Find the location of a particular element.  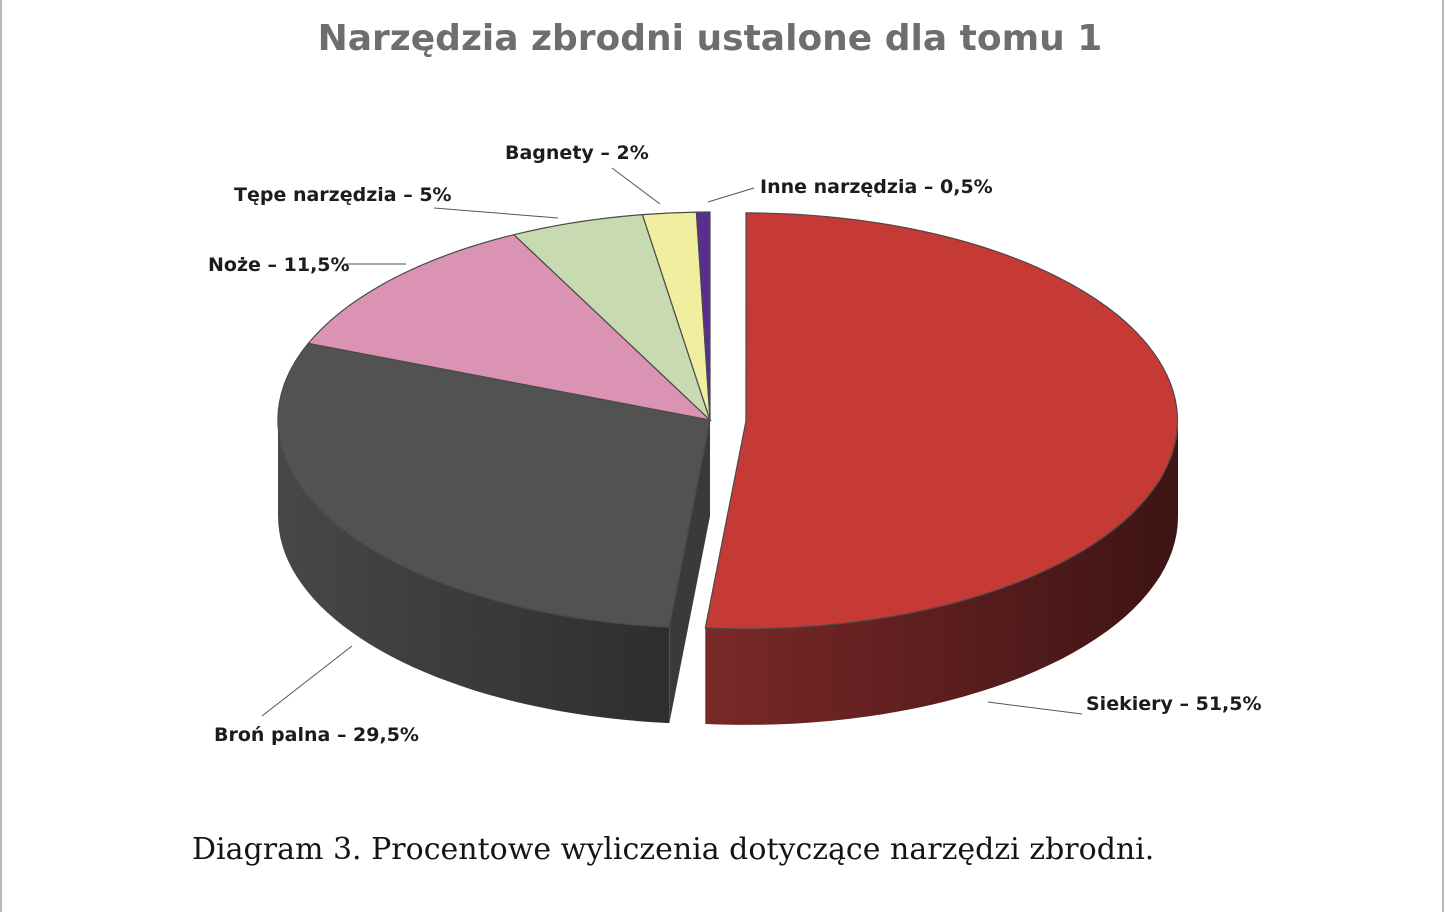

slice-side-siekiery is located at coordinates (941, 572).